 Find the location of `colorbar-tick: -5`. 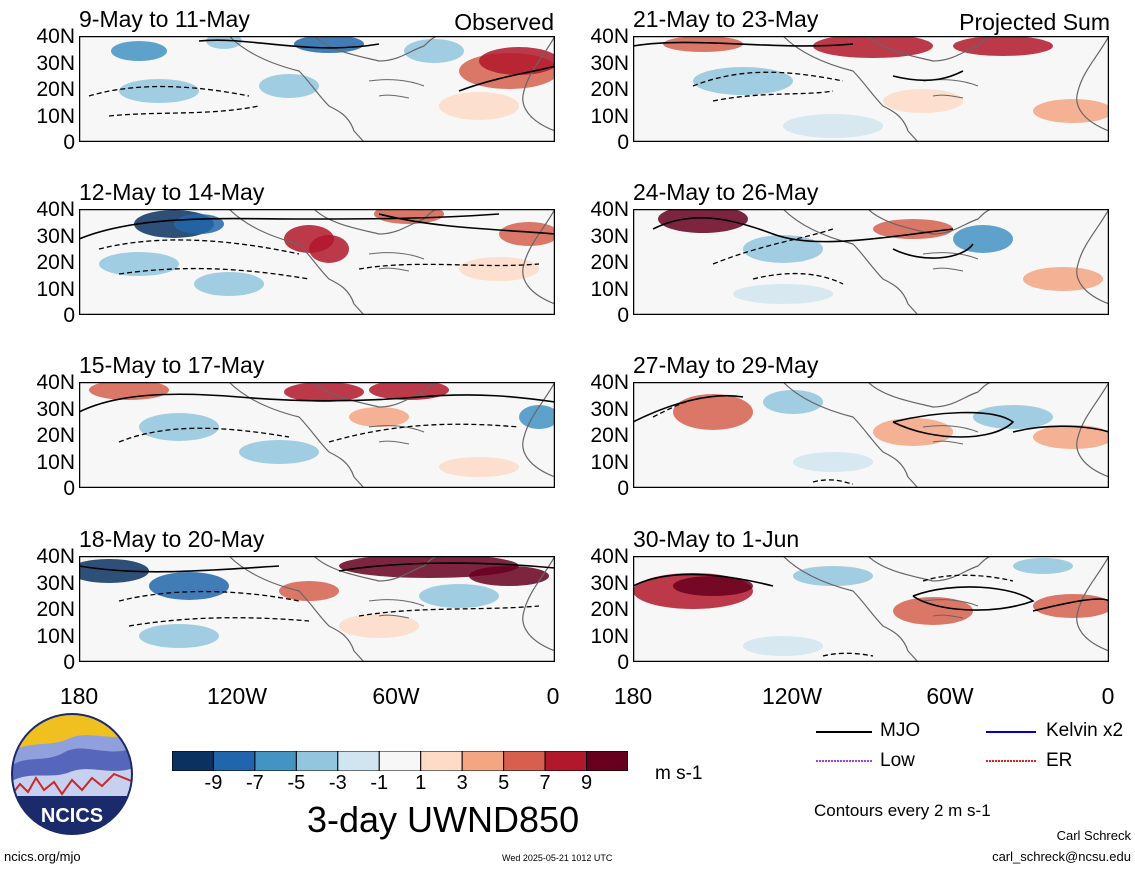

colorbar-tick: -5 is located at coordinates (296, 783).